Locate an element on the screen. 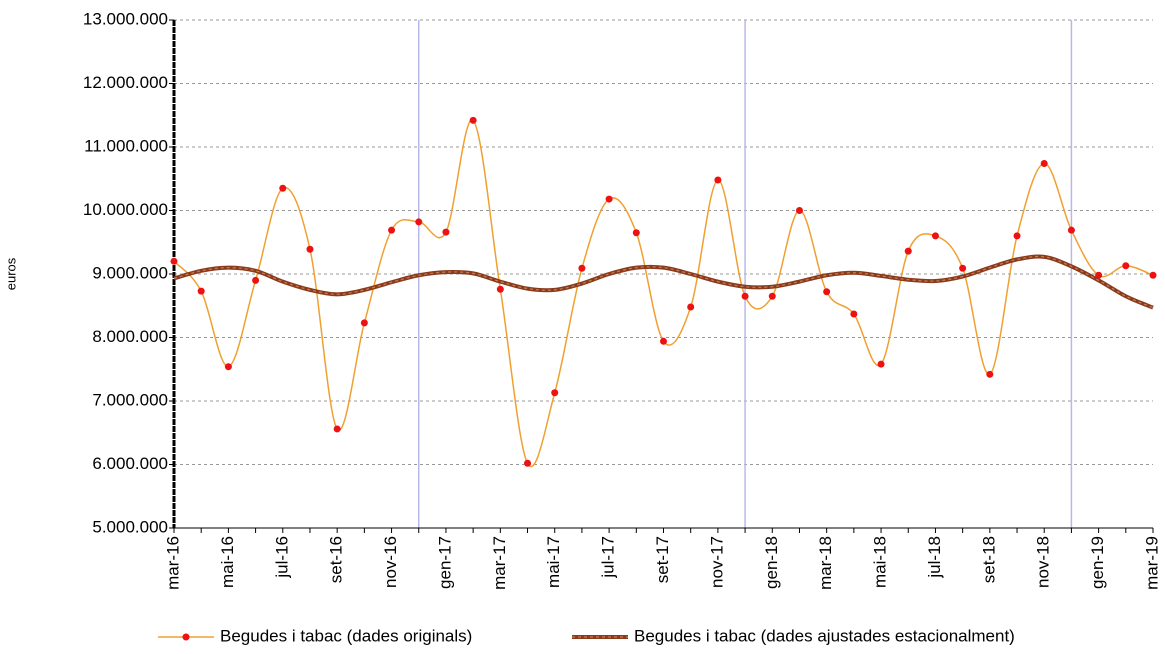 The height and width of the screenshot is (654, 1165). x-tick-label: nov-17 is located at coordinates (716, 562).